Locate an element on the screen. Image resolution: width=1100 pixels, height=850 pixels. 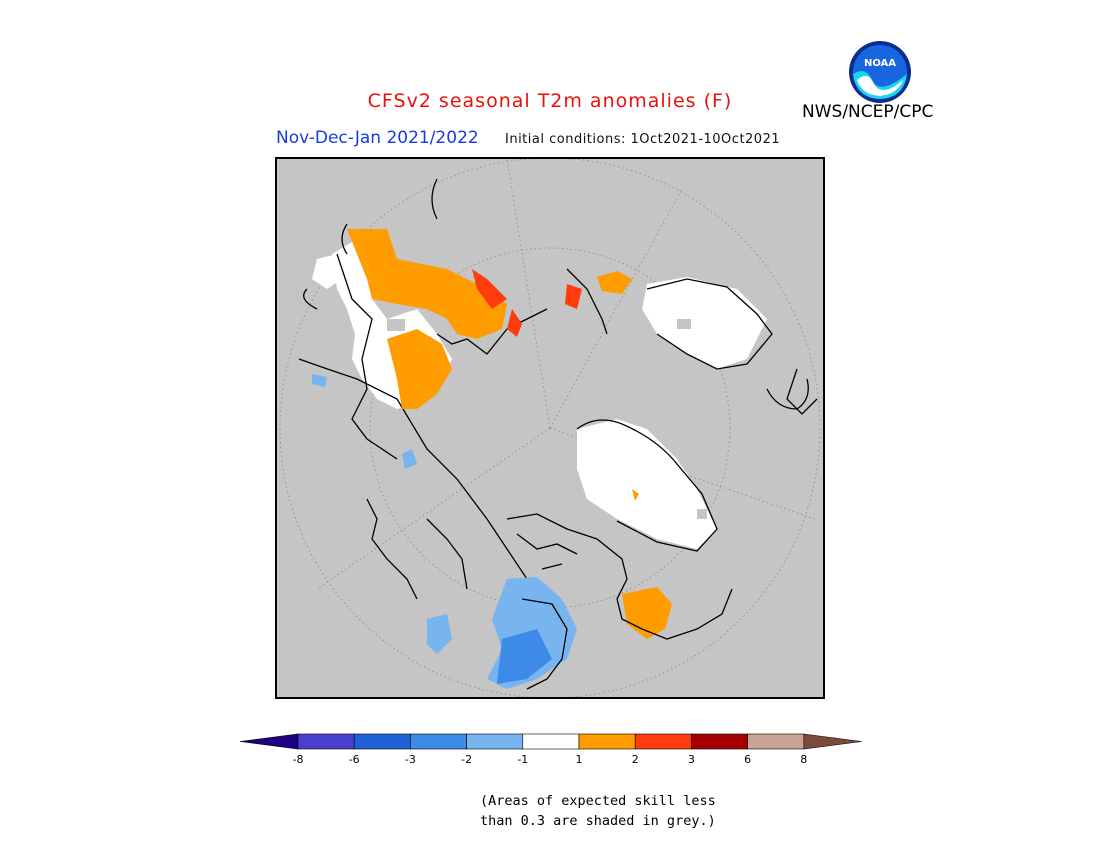
colorbar-tick-label: -2 is located at coordinates (466, 759).